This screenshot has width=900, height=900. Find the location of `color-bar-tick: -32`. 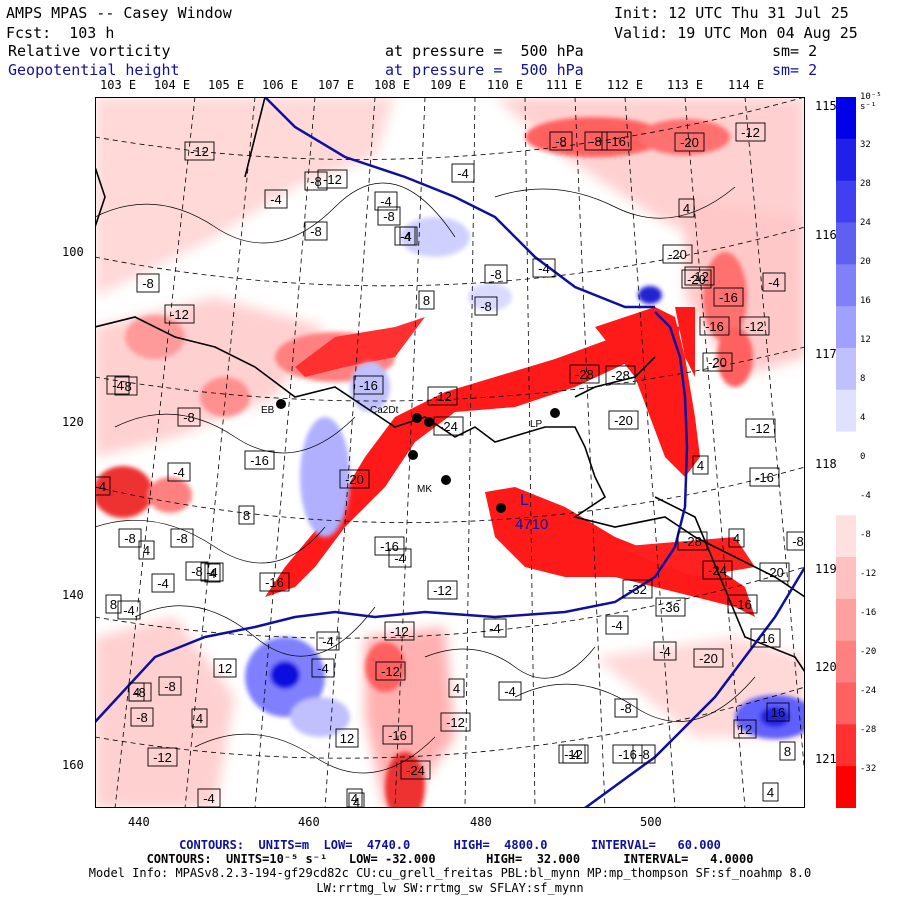

color-bar-tick: -32 is located at coordinates (868, 769).